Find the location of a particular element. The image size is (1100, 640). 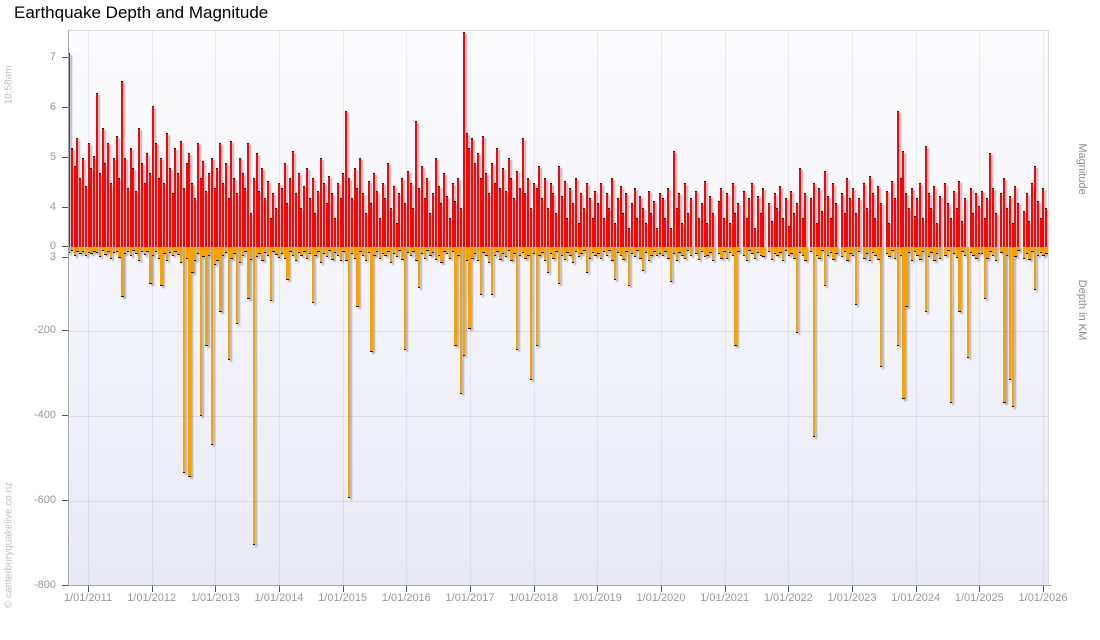

y-tick-label: 3 is located at coordinates (52, 257).